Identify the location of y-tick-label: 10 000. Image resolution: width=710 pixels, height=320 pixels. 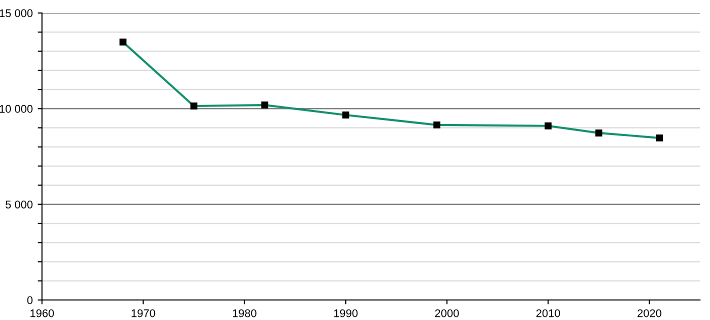
(16, 108).